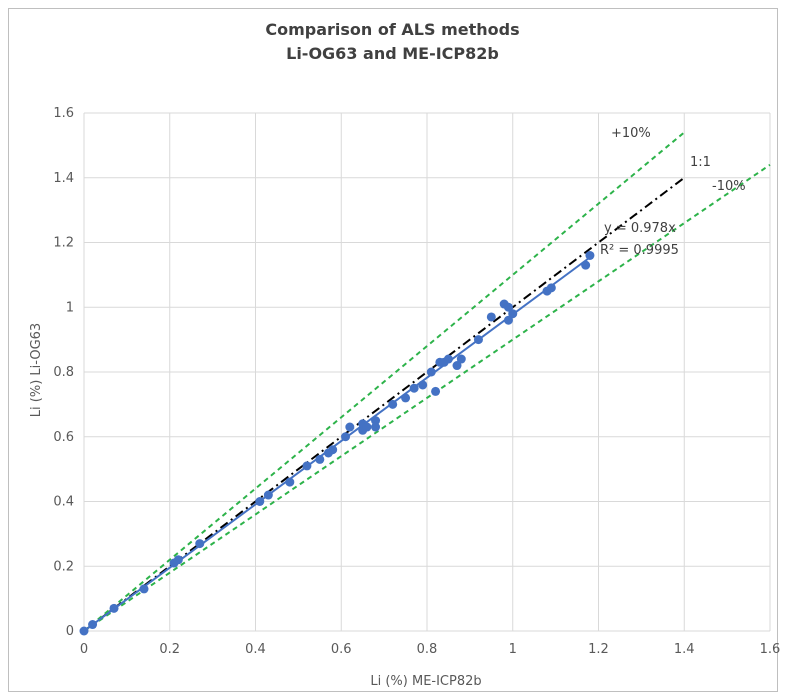 Image resolution: width=785 pixels, height=698 pixels. Describe the element at coordinates (63, 437) in the screenshot. I see `y-tick-label: 0.6` at that location.